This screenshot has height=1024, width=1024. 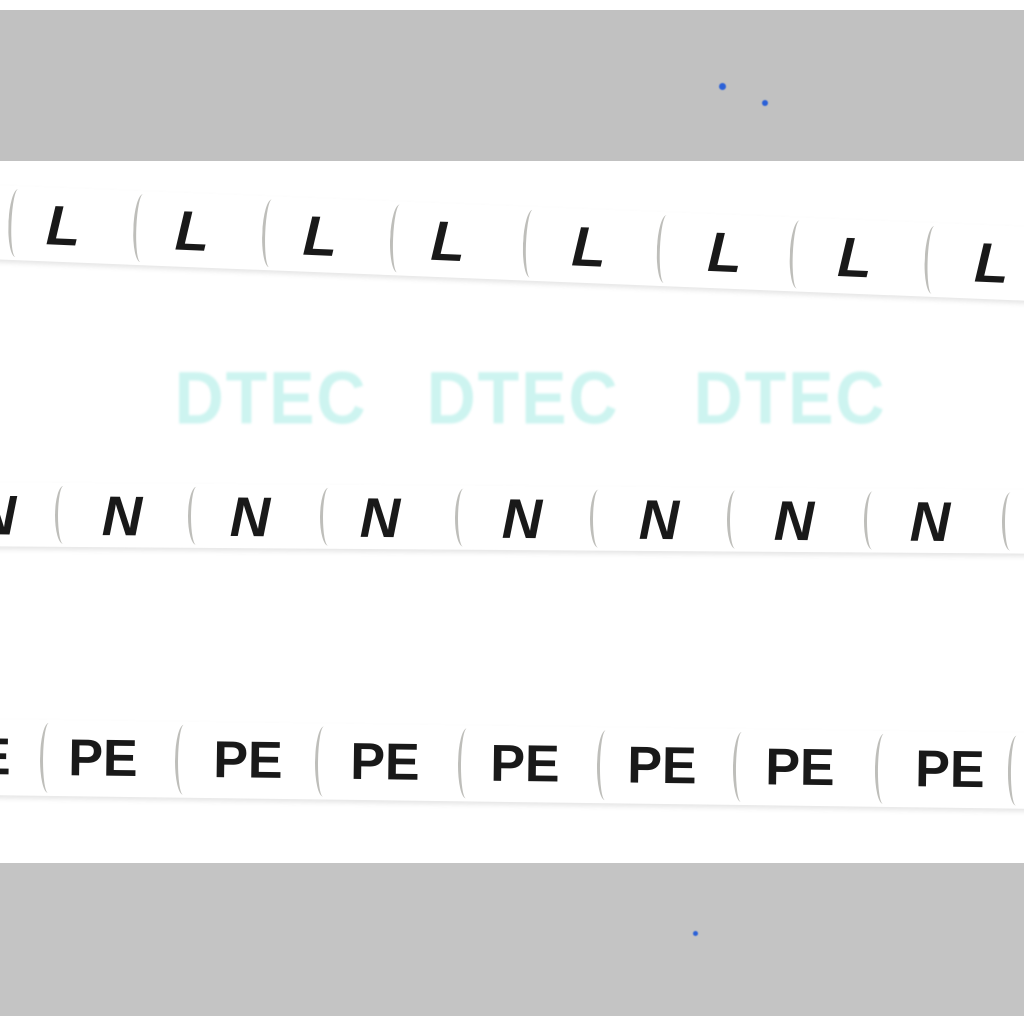 I want to click on caption-band: Half Cut each 10pcs, so click(x=512, y=939).